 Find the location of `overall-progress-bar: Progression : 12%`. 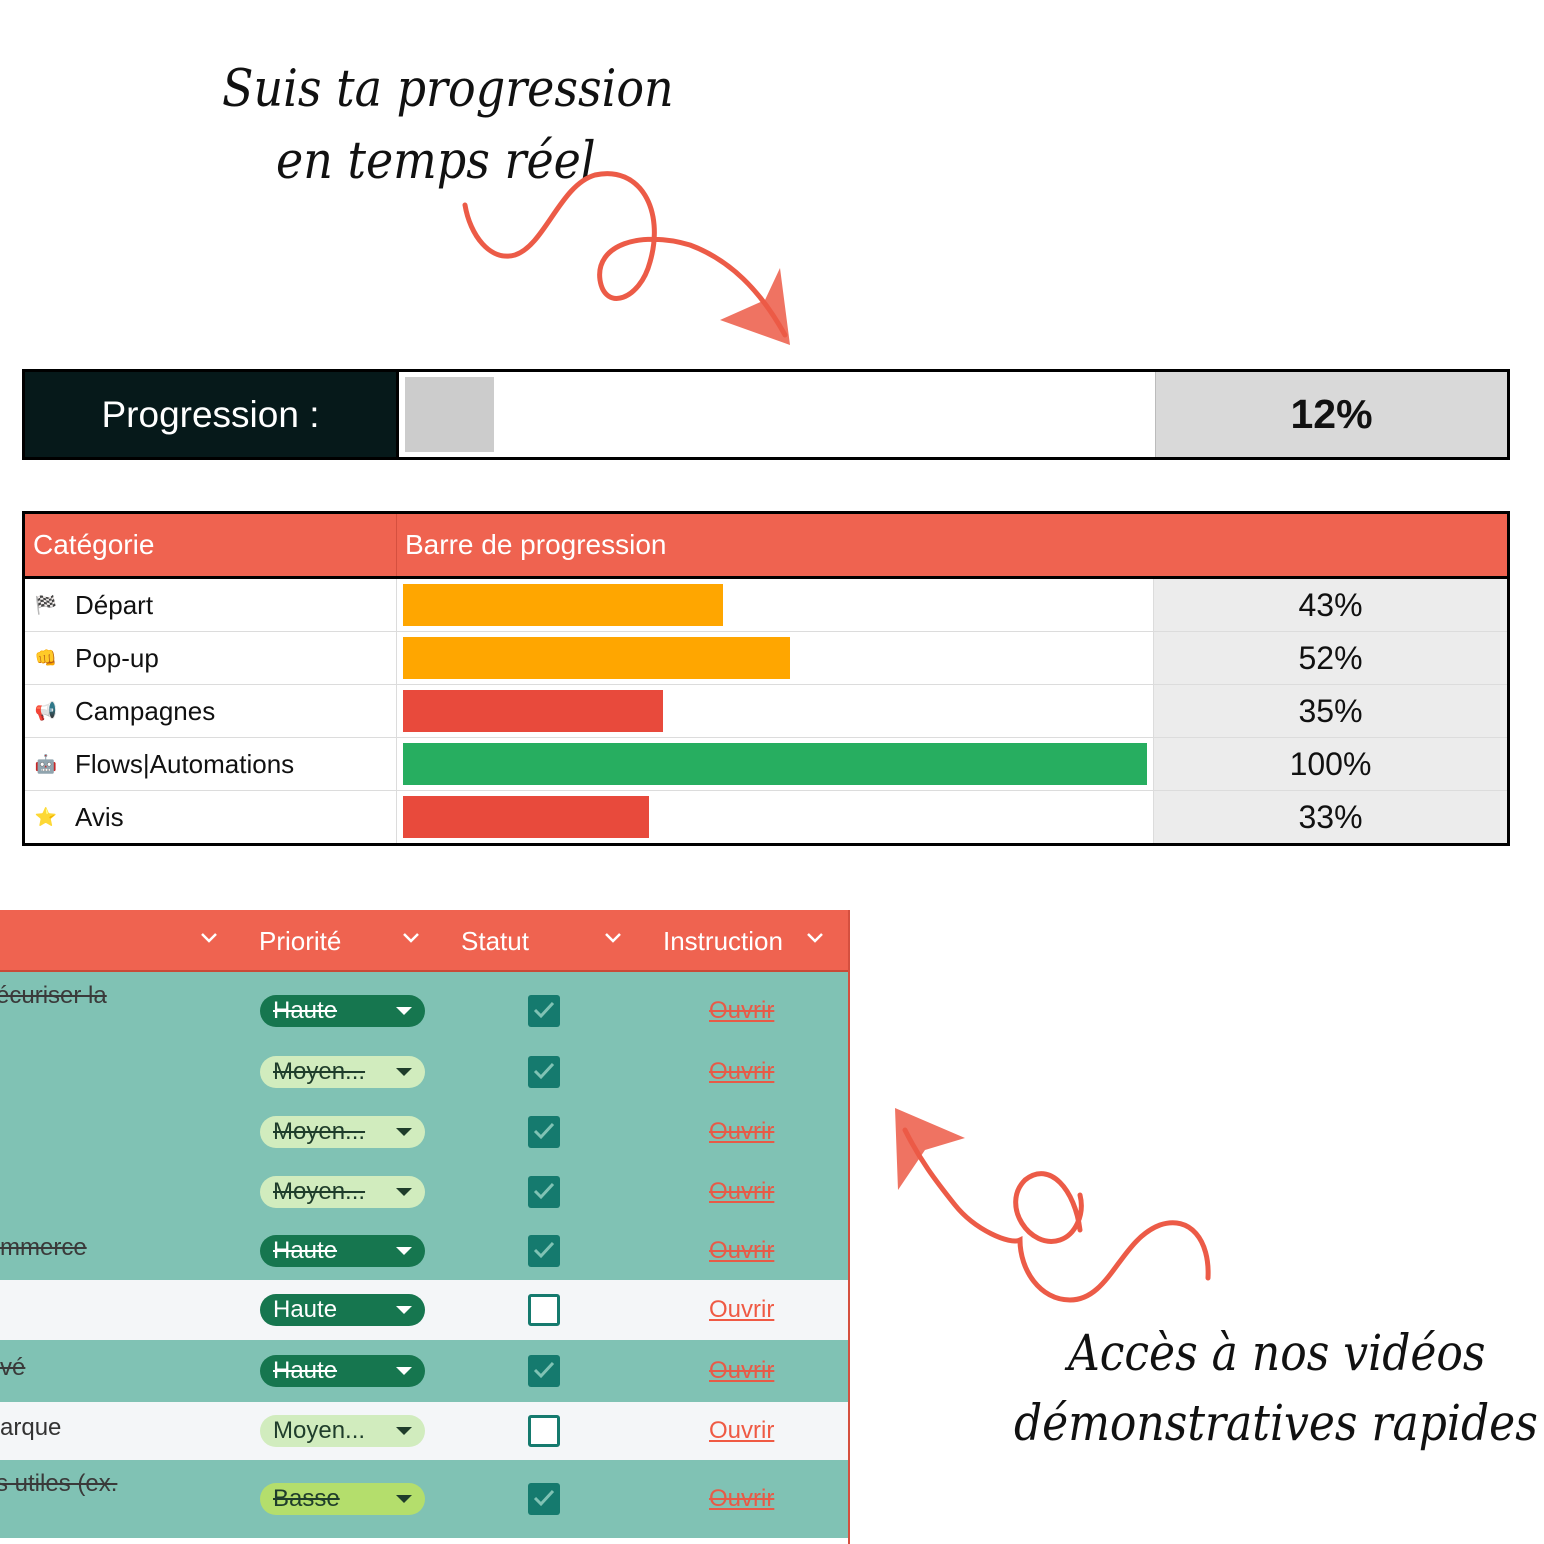

overall-progress-bar: Progression : 12% is located at coordinates (766, 414).